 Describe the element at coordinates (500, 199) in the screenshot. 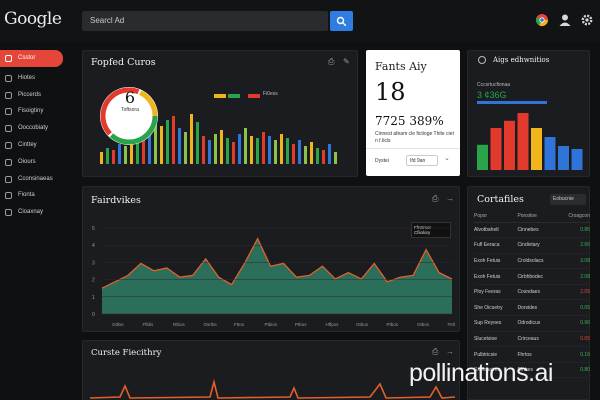

I see `table-title: Cortafiles` at that location.